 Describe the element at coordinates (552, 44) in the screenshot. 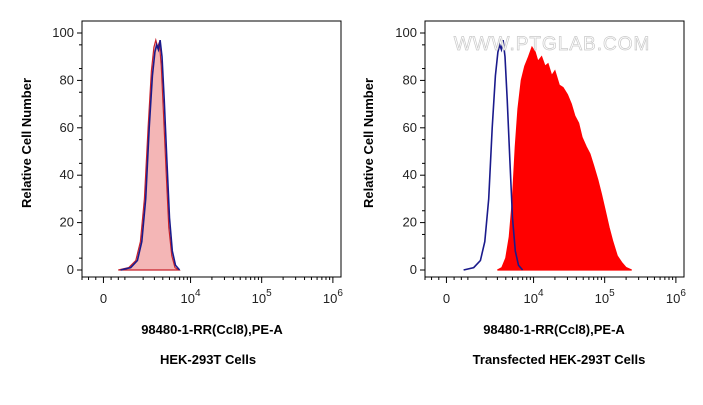

I see `watermark: WWW.PTGLAB.COM` at that location.